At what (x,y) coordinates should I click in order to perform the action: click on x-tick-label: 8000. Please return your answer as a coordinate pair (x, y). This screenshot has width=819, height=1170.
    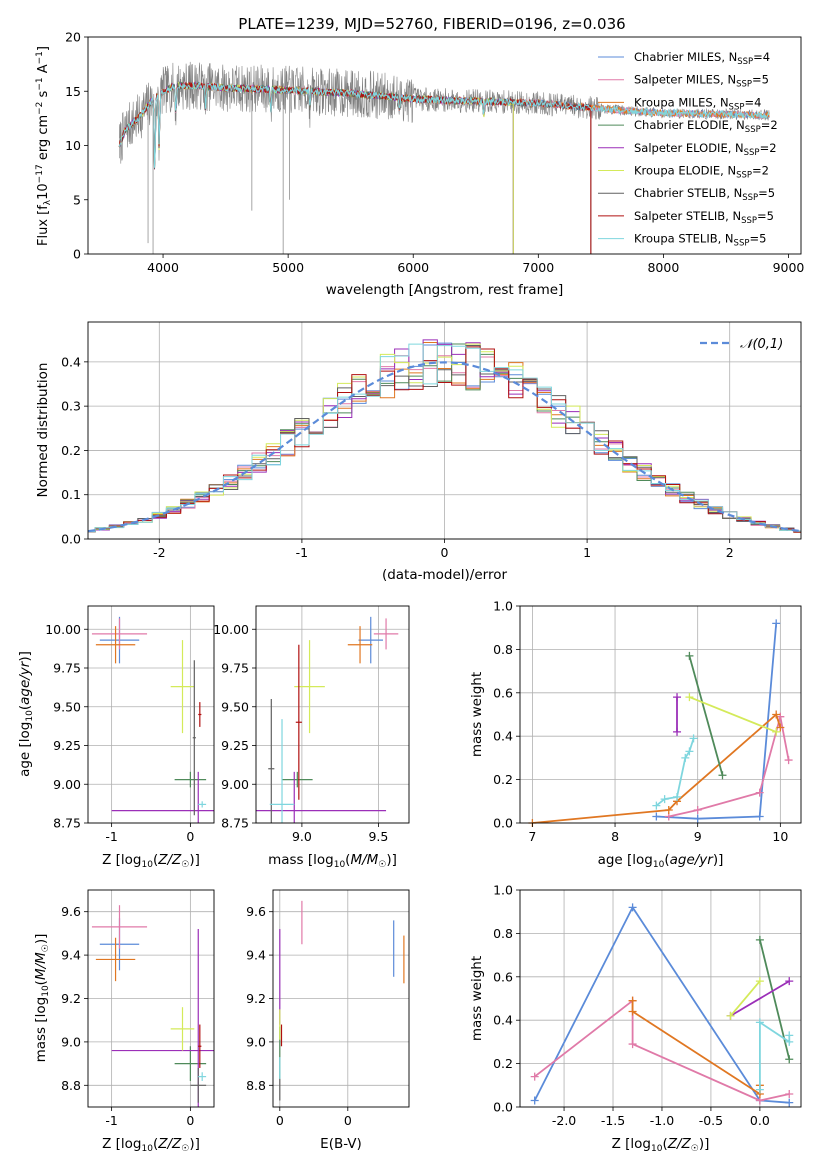
    Looking at the image, I should click on (663, 267).